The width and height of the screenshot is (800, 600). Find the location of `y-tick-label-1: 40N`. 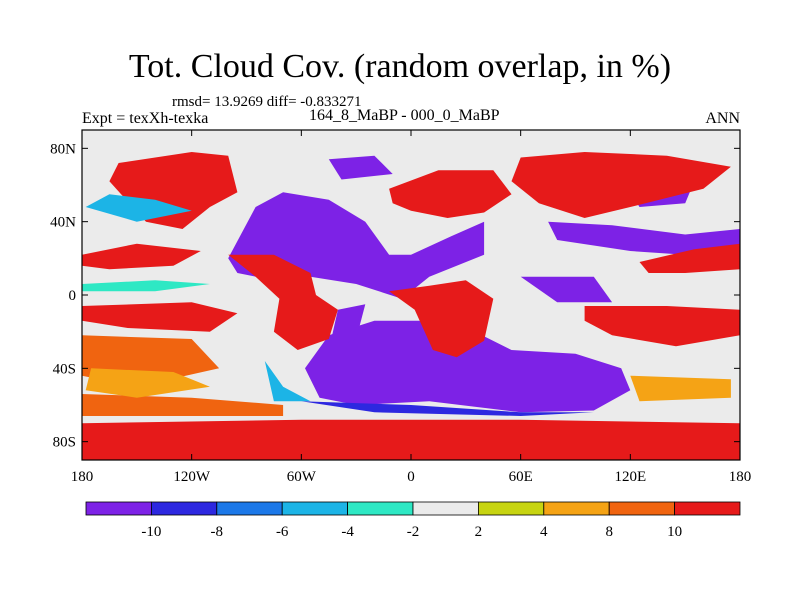

y-tick-label-1: 40N is located at coordinates (63, 223).